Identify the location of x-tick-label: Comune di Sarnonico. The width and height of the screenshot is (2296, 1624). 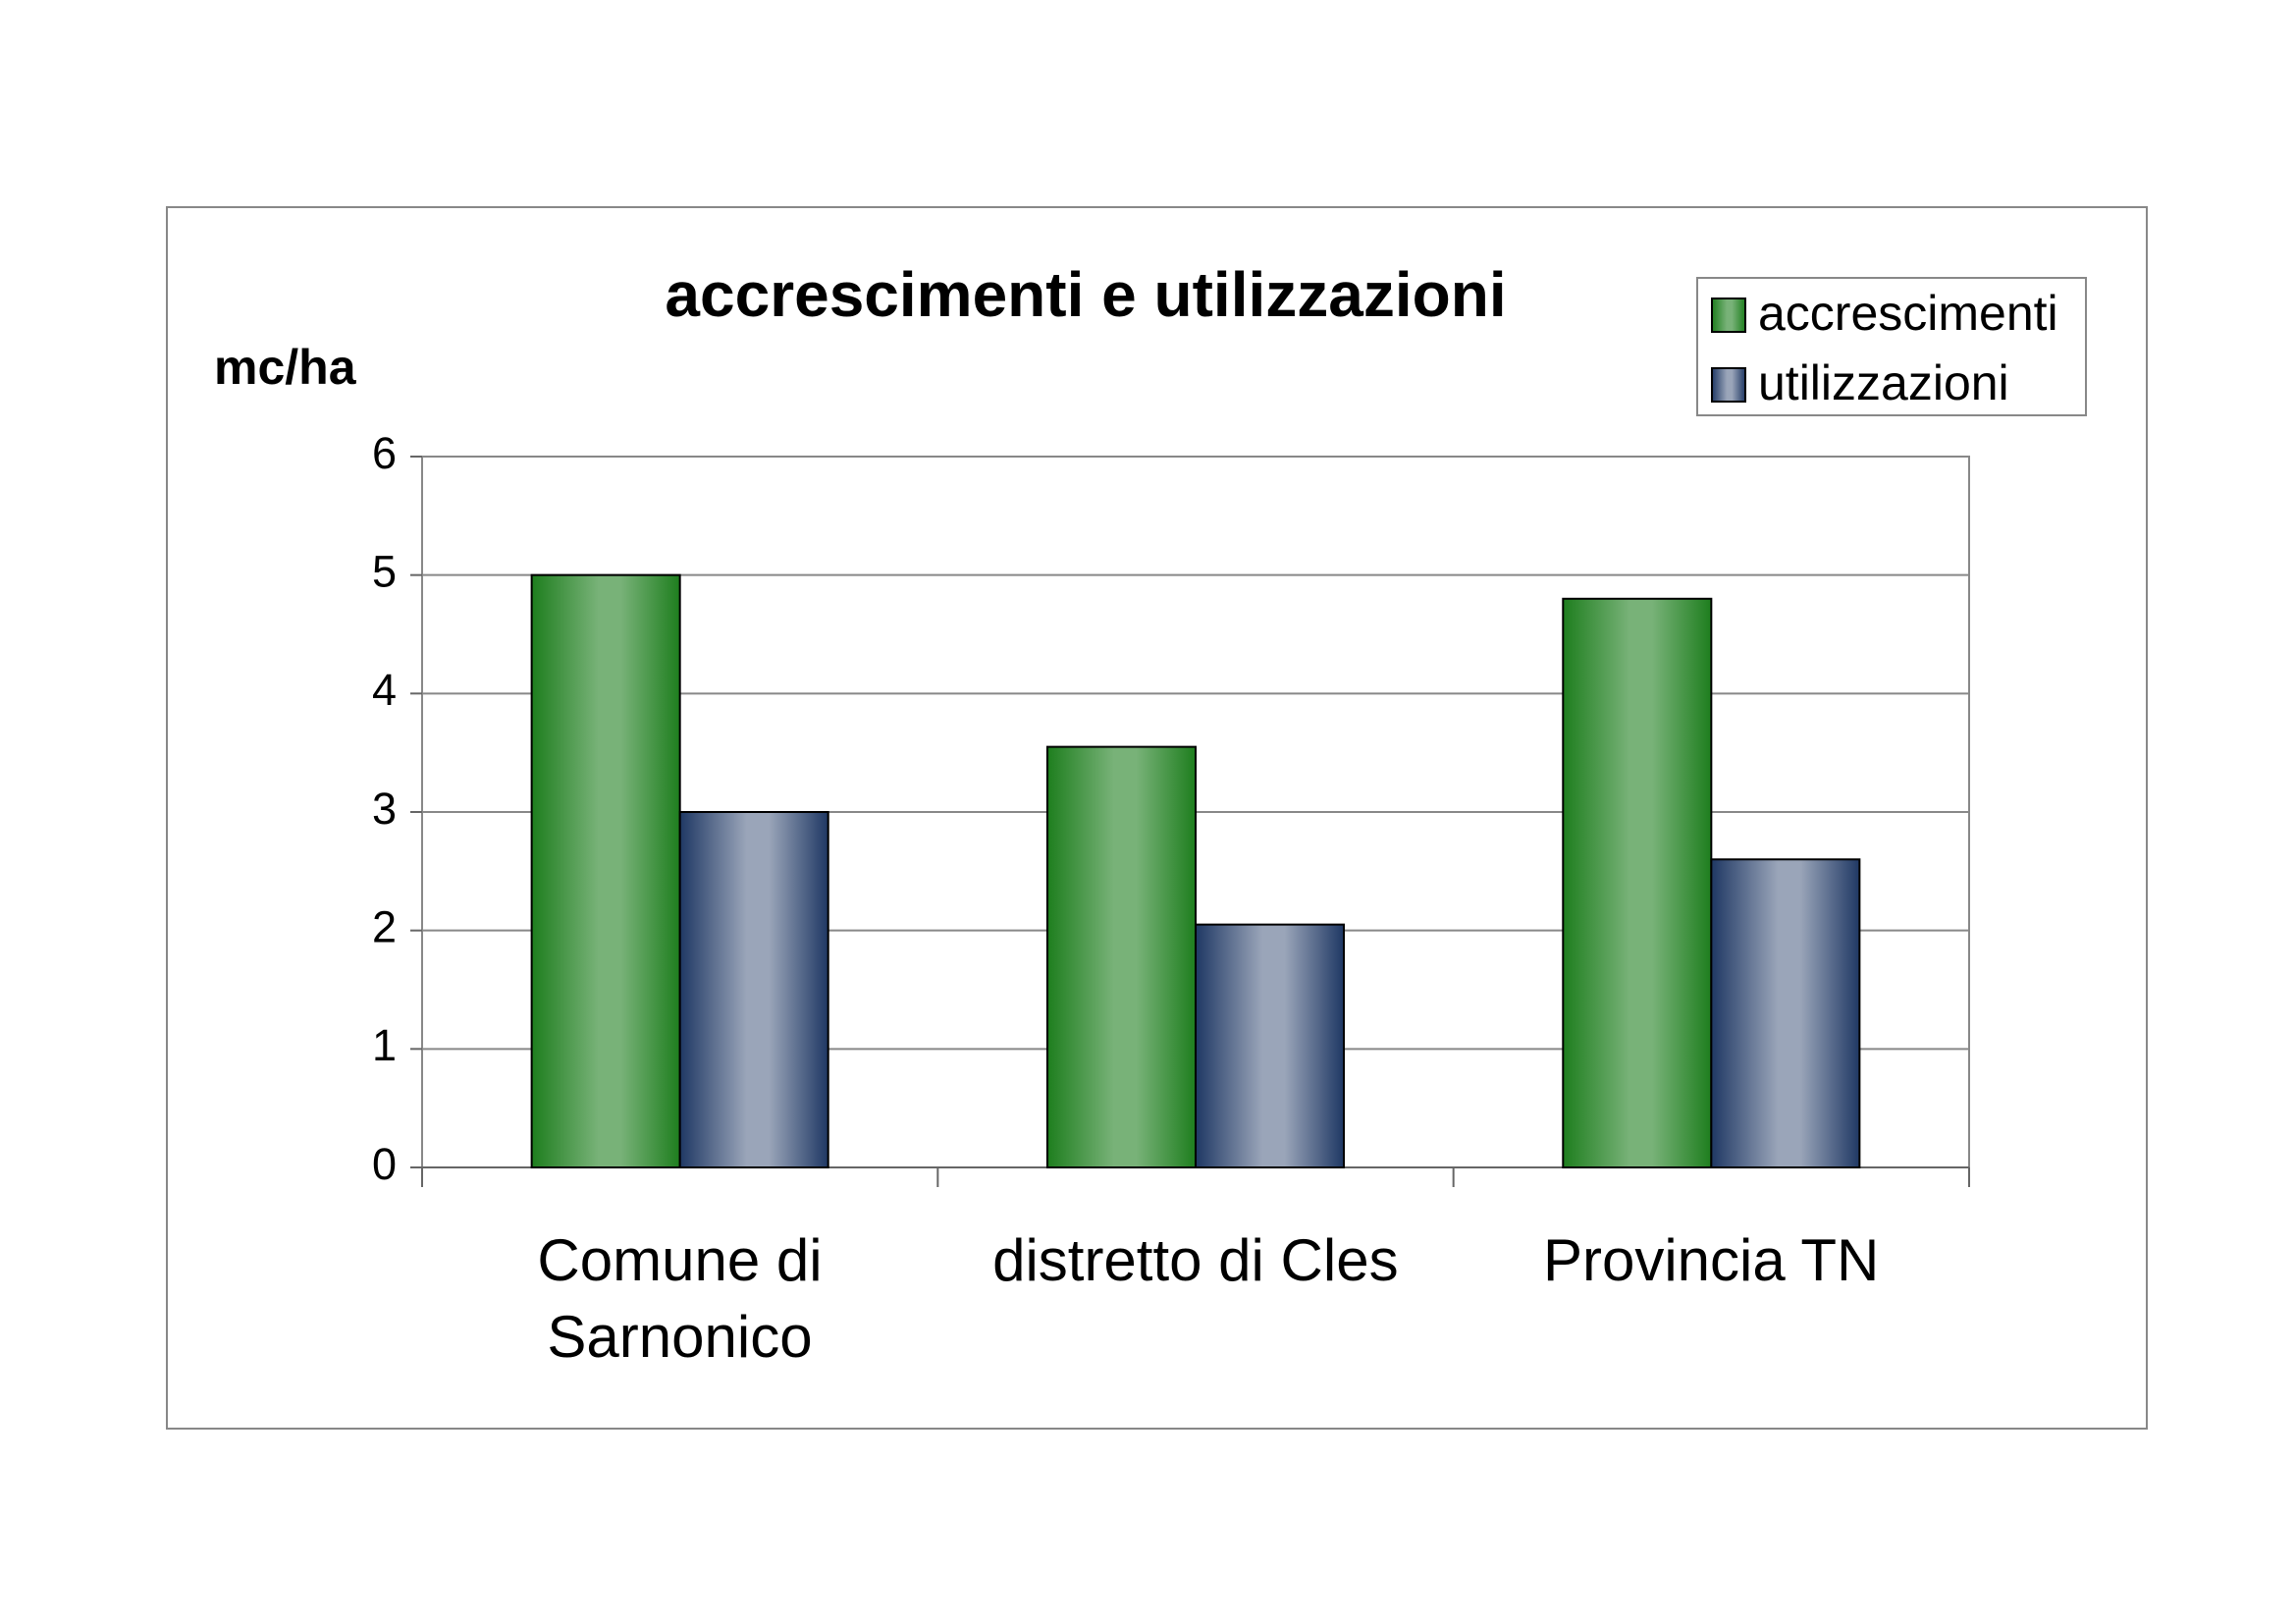
(680, 1298).